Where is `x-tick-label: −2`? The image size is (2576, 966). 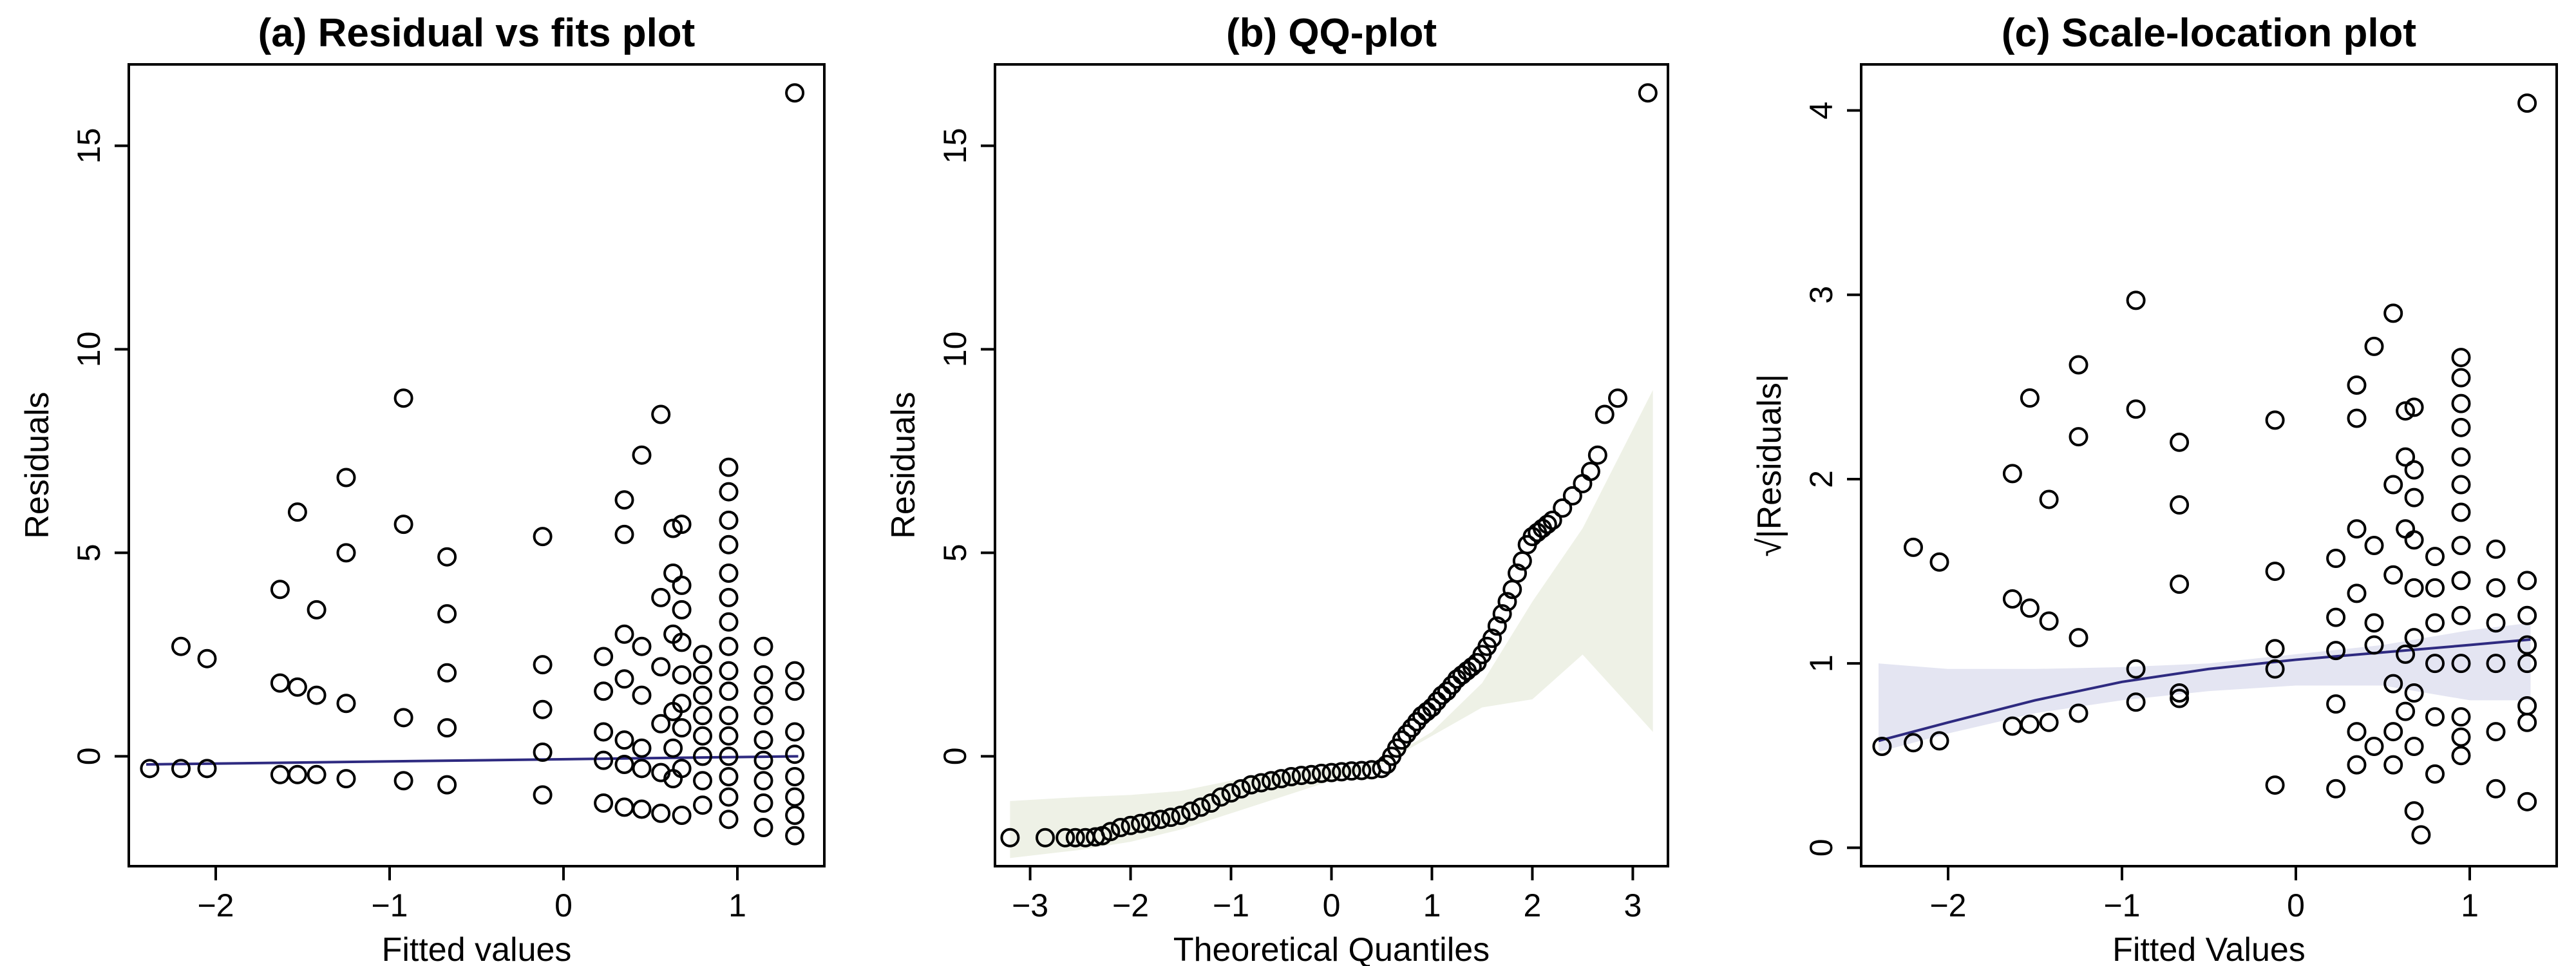
x-tick-label: −2 is located at coordinates (1948, 905).